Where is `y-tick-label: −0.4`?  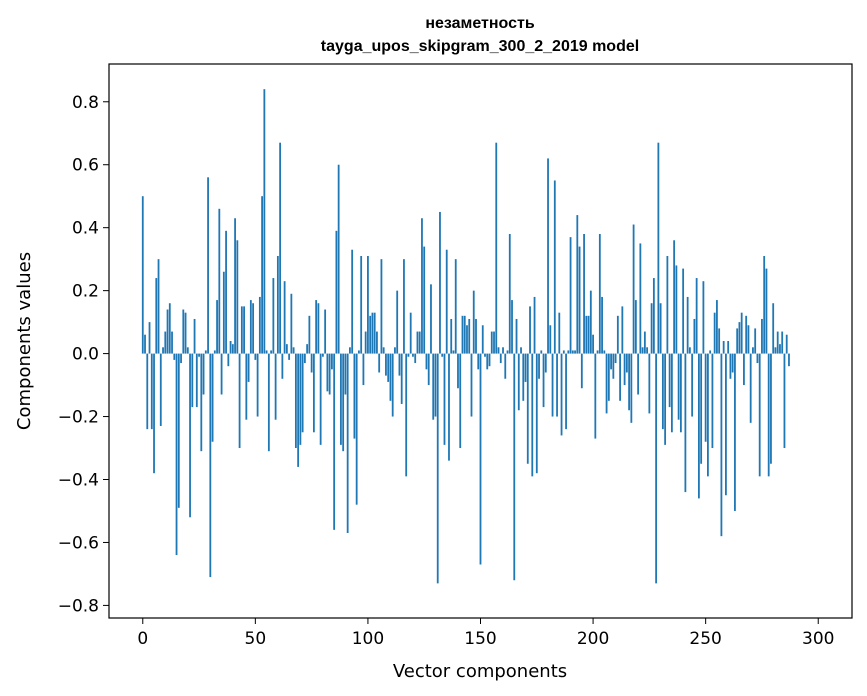
y-tick-label: −0.4 is located at coordinates (78, 481).